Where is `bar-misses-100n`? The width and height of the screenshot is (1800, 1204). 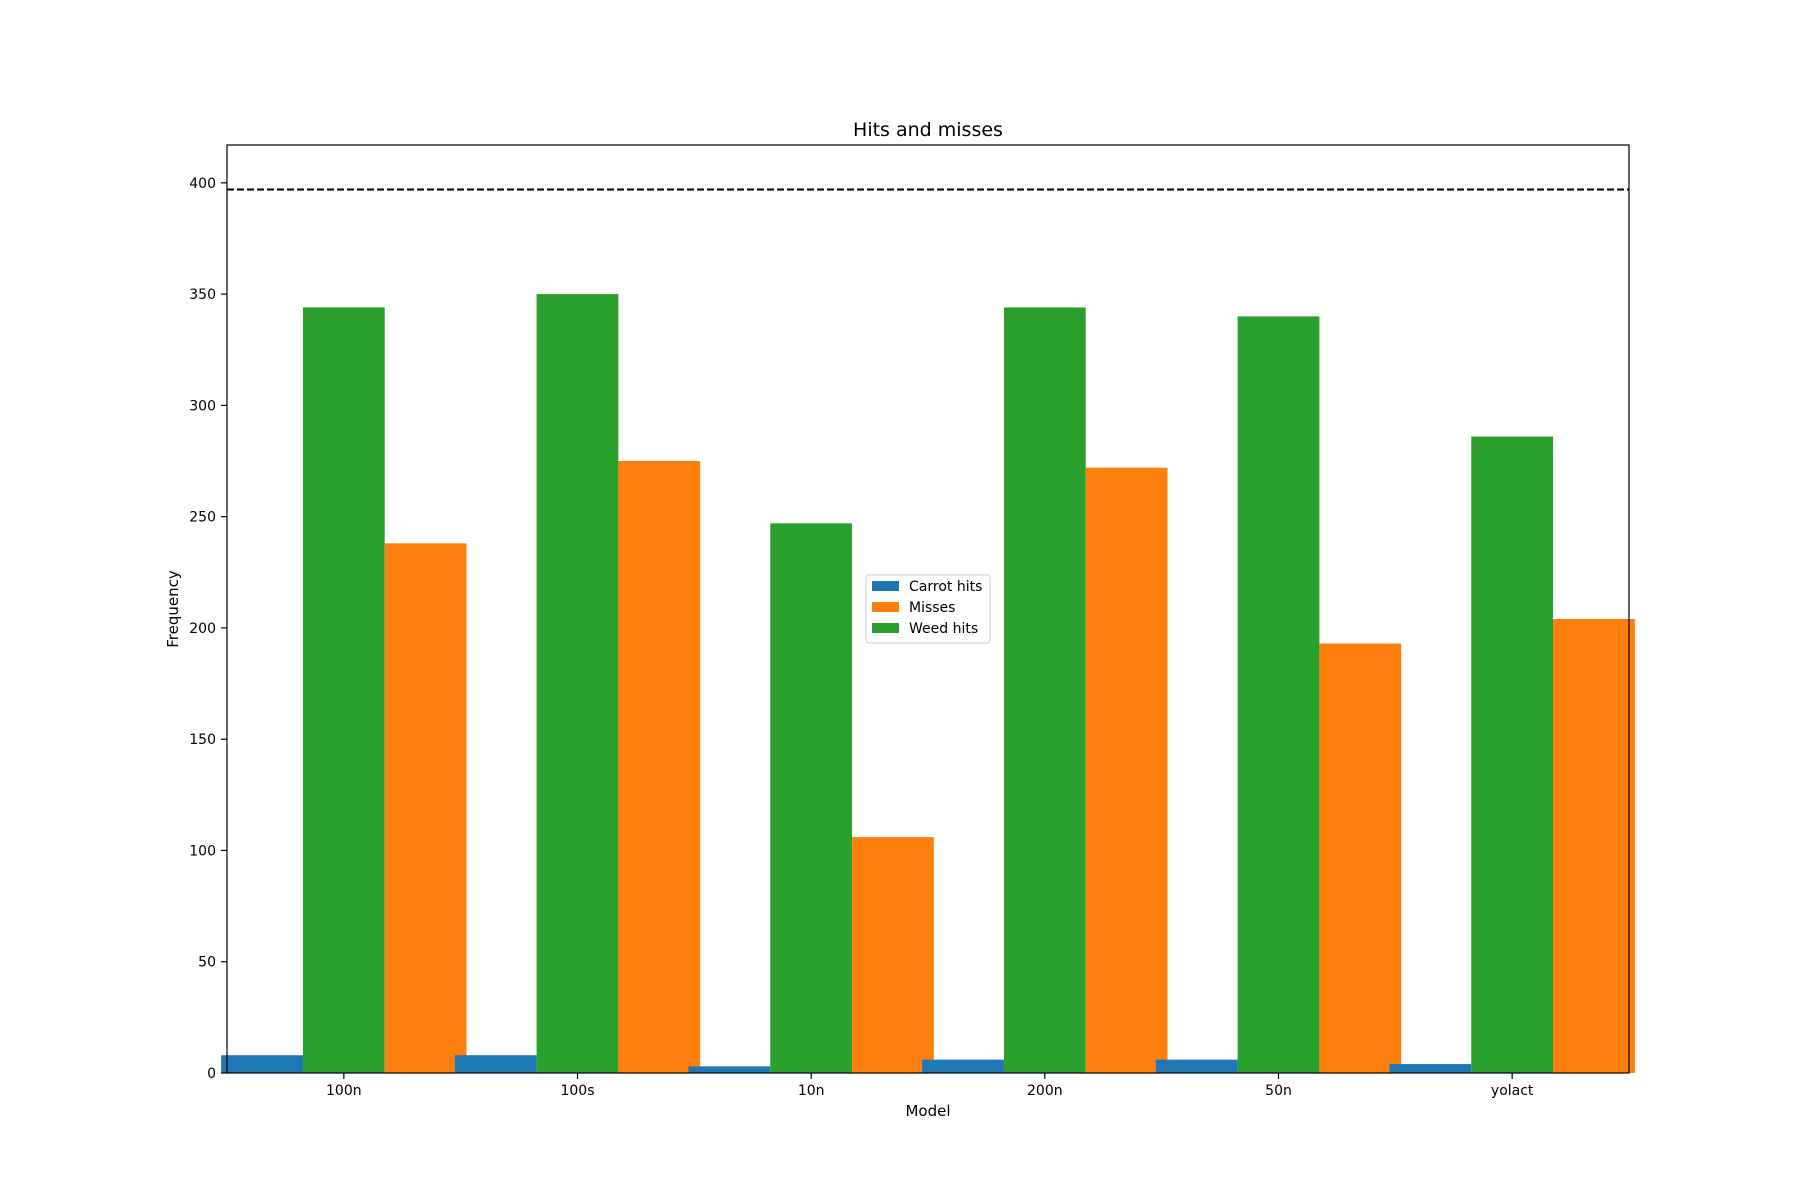
bar-misses-100n is located at coordinates (425, 808).